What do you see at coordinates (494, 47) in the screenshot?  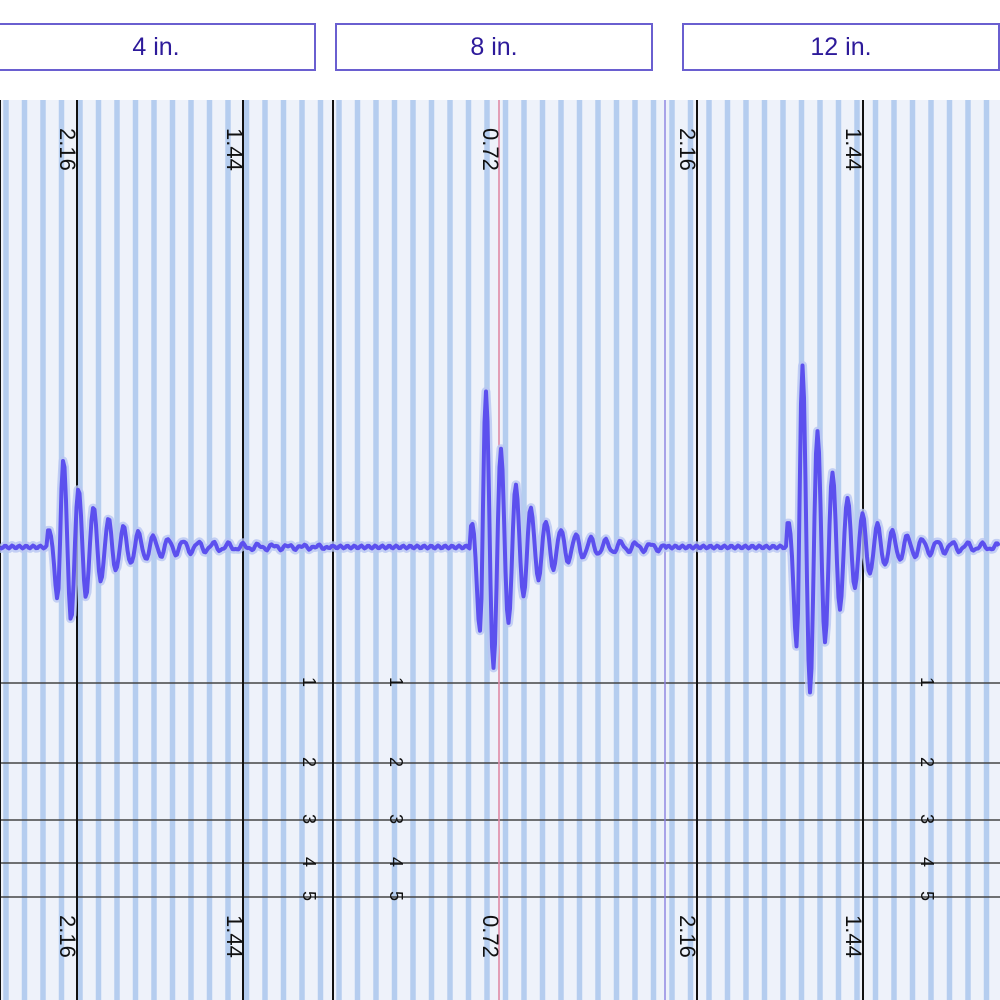 I see `tab-8-in: 8 in.` at bounding box center [494, 47].